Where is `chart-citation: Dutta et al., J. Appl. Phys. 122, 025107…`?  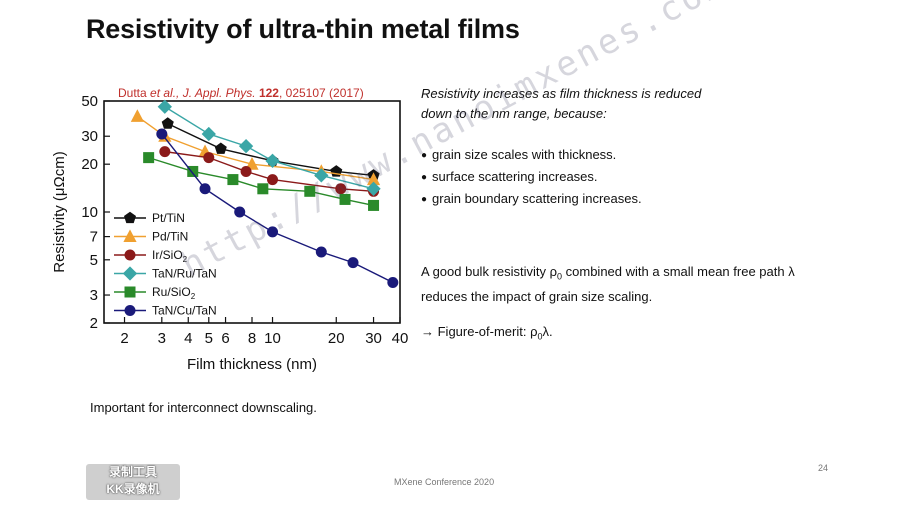 chart-citation: Dutta et al., J. Appl. Phys. 122, 025107… is located at coordinates (241, 93).